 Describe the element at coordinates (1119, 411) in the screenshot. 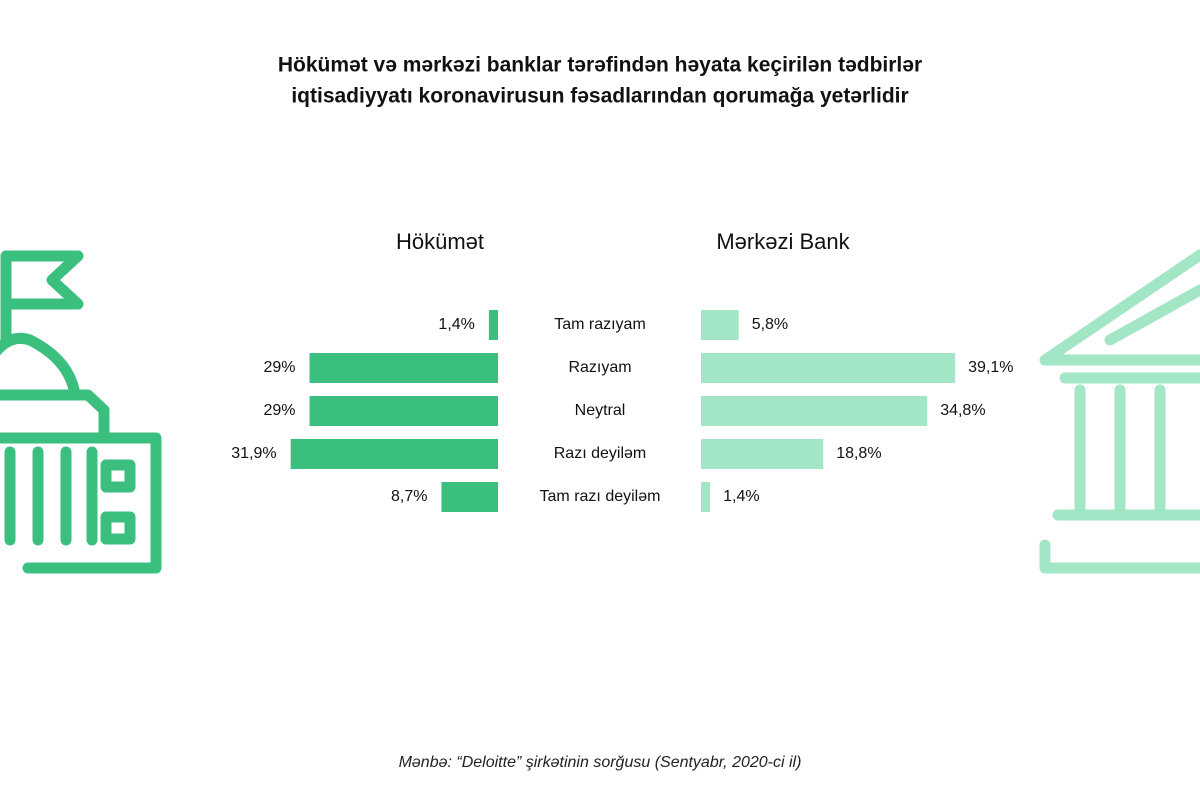

I see `bank-icon` at that location.